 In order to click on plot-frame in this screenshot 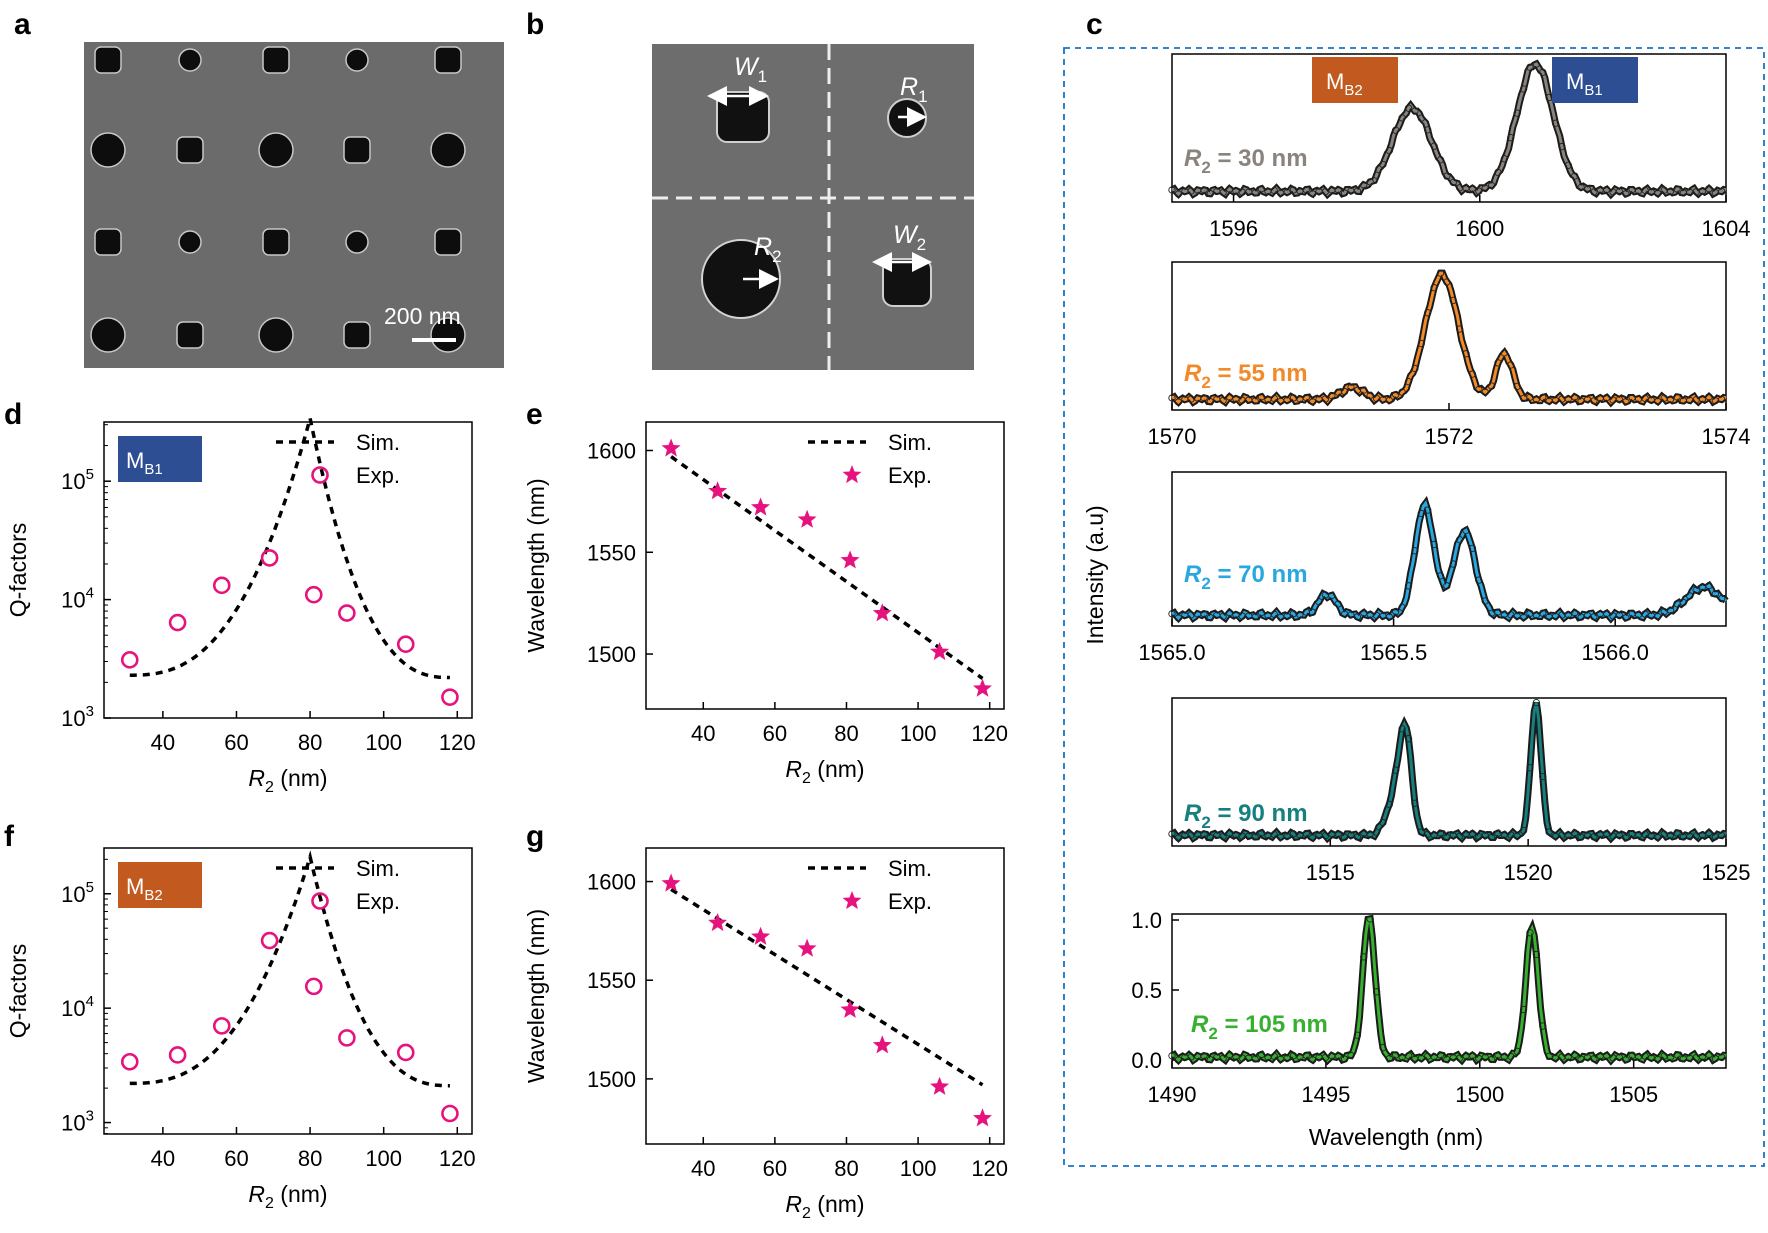, I will do `click(825, 565)`.